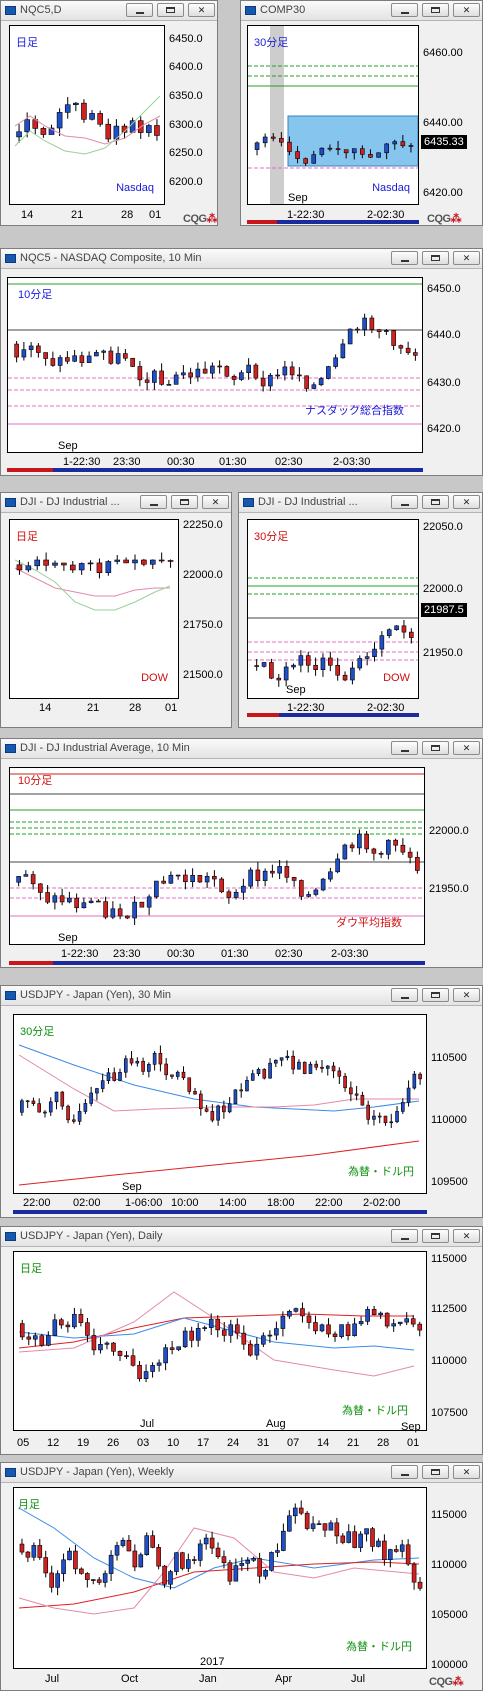 The width and height of the screenshot is (483, 1691). Describe the element at coordinates (241, 1473) in the screenshot. I see `title-bar: USDJPY - Japan (Yen), Weekly ✕` at that location.